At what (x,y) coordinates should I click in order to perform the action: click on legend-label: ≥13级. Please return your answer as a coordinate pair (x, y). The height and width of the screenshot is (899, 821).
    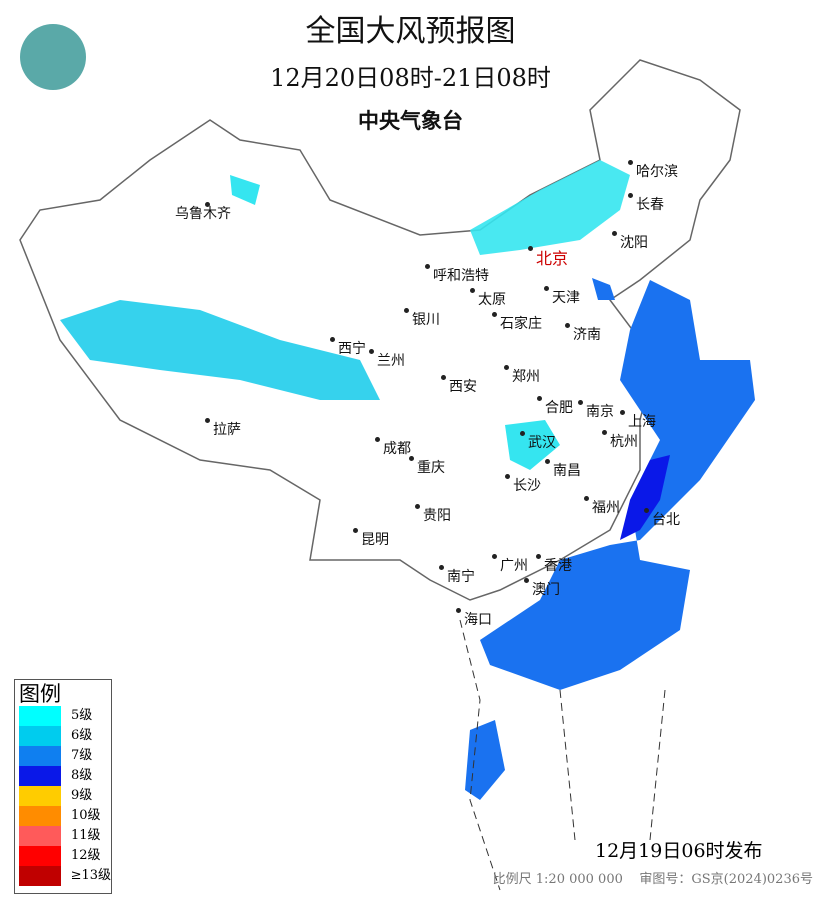
    Looking at the image, I should click on (90, 875).